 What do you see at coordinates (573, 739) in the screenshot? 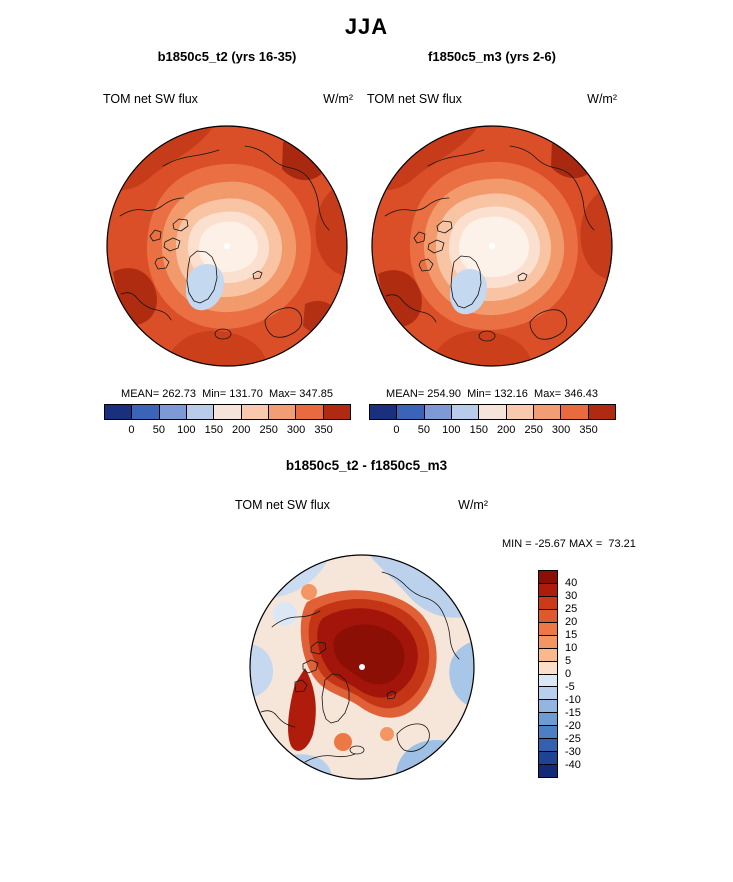
I see `colorbar-tick-label: -25` at bounding box center [573, 739].